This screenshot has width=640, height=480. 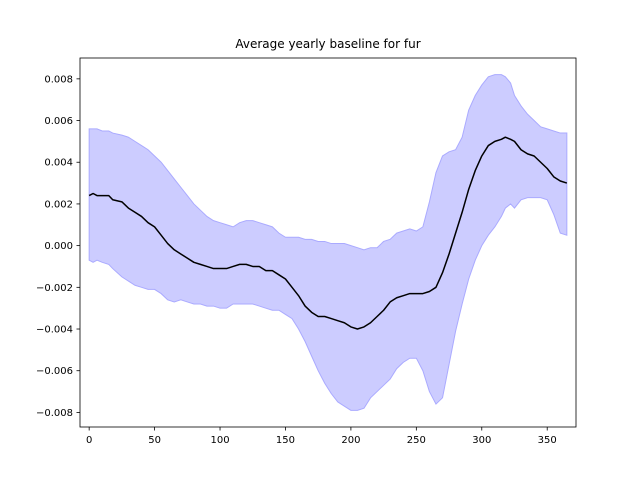 What do you see at coordinates (154, 440) in the screenshot?
I see `x-tick-label: 50` at bounding box center [154, 440].